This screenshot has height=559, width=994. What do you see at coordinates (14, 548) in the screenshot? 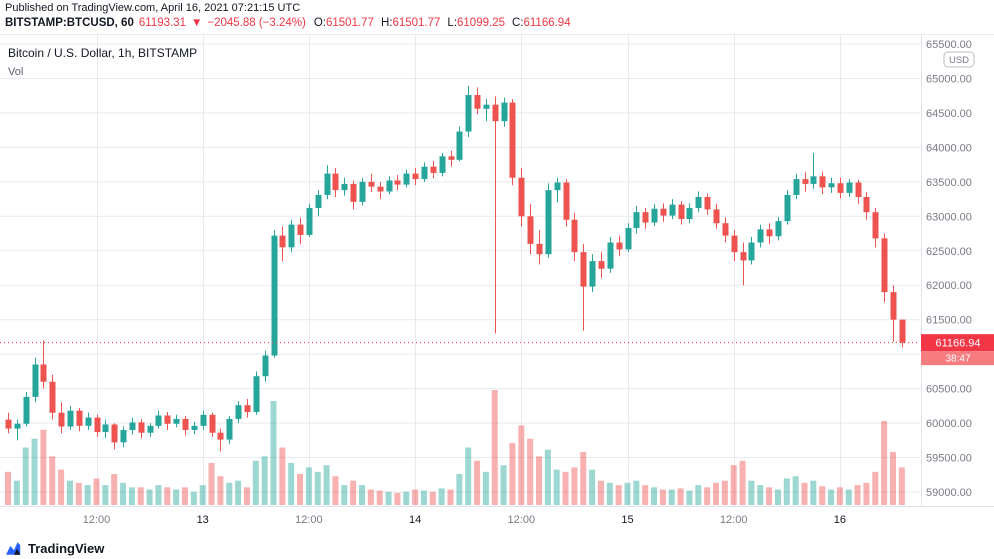
I see `tradingview-logo-icon` at bounding box center [14, 548].